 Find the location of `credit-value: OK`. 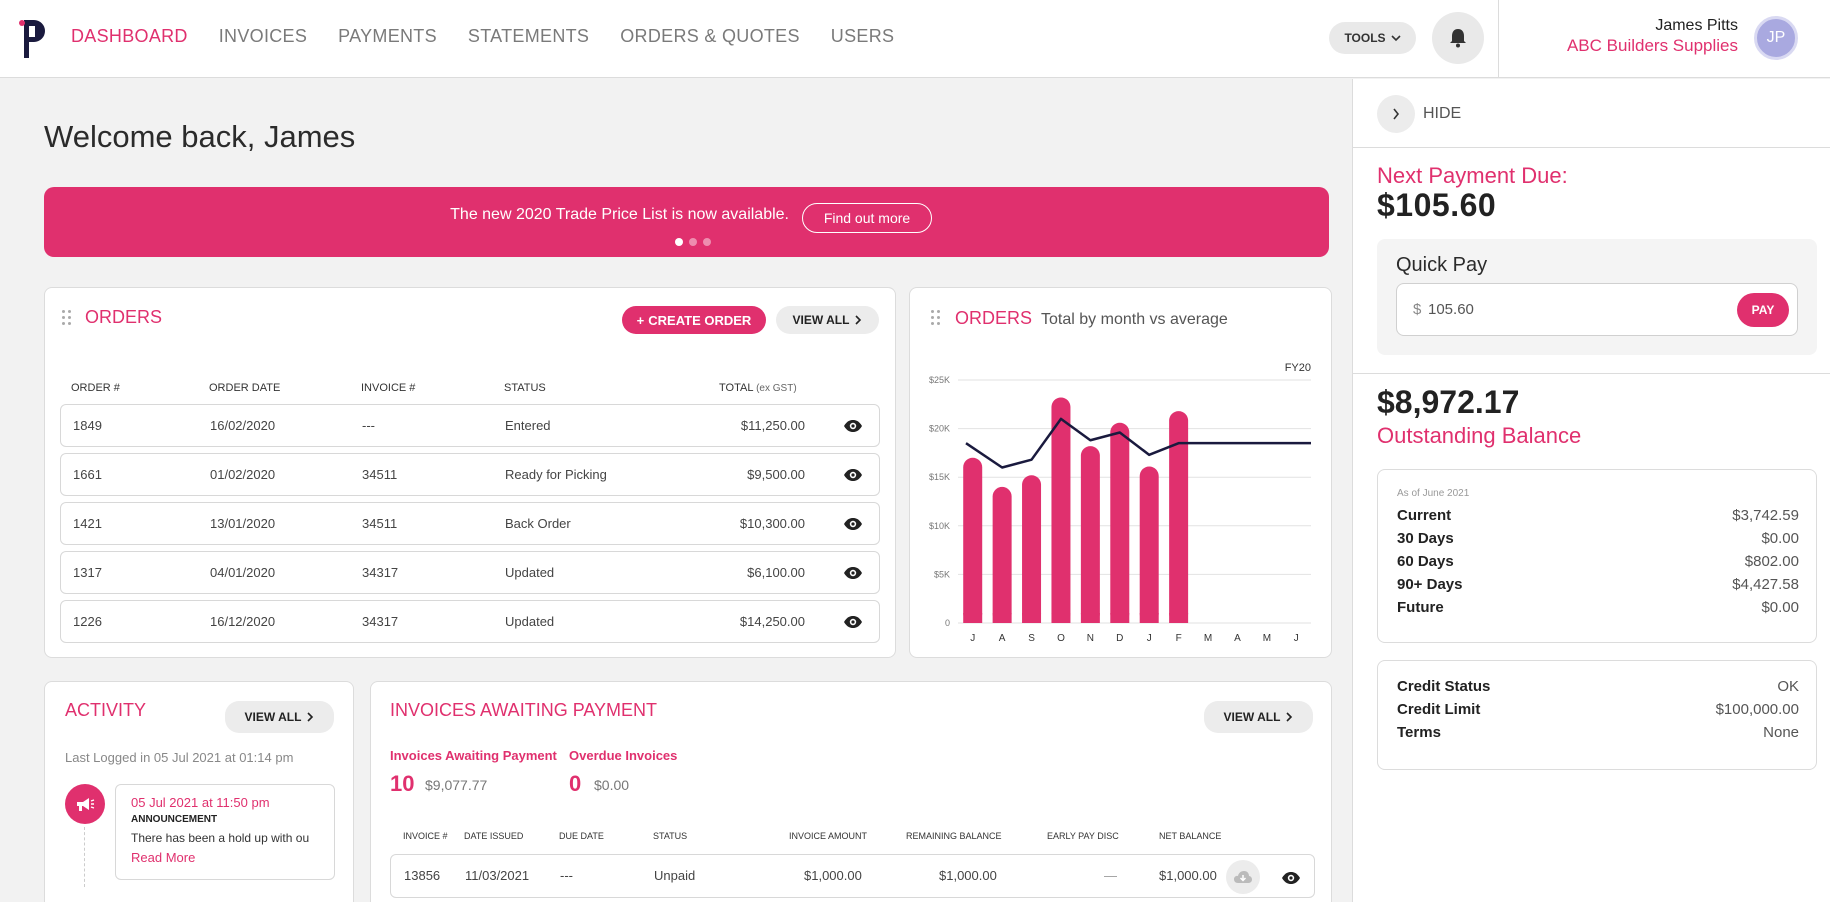

credit-value: OK is located at coordinates (1788, 686).